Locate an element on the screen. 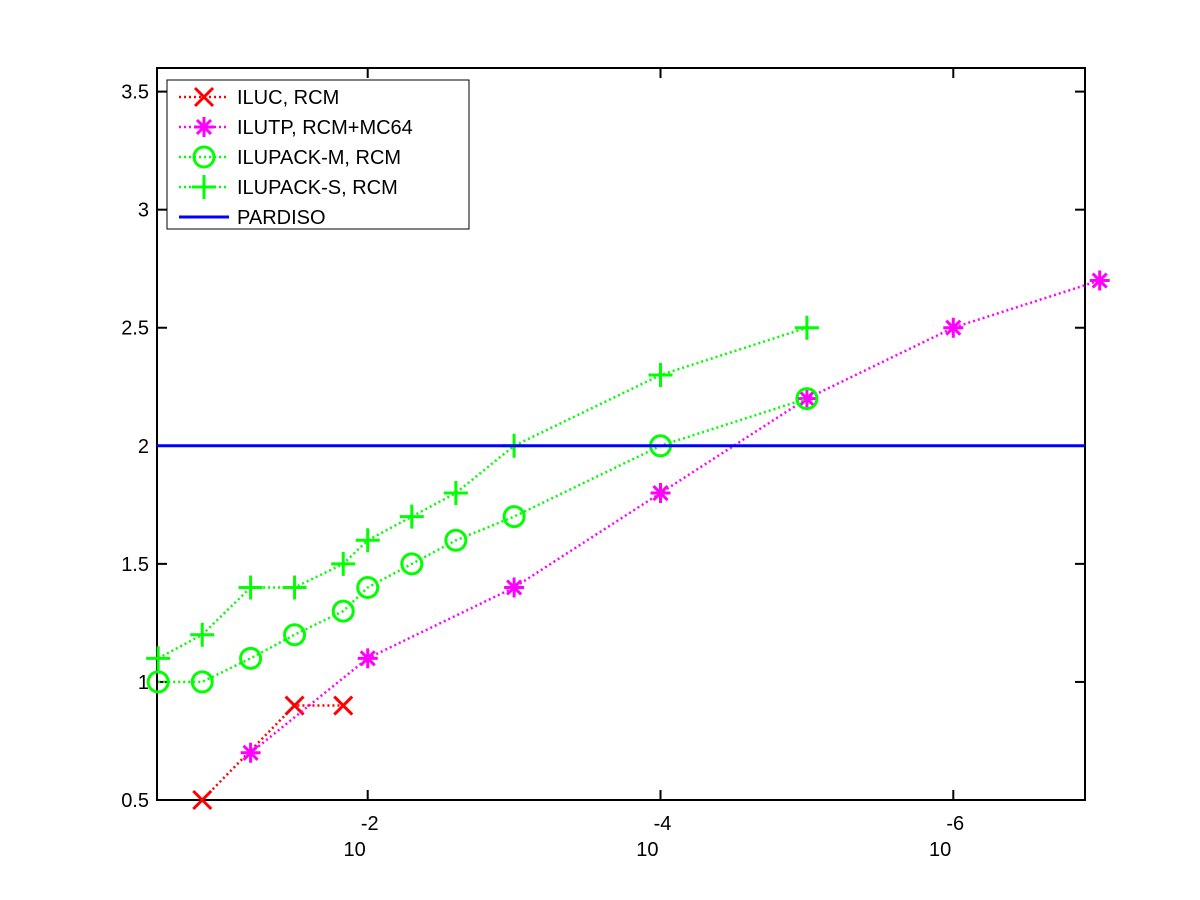  x-tick-label-exponent: -4 is located at coordinates (663, 824).